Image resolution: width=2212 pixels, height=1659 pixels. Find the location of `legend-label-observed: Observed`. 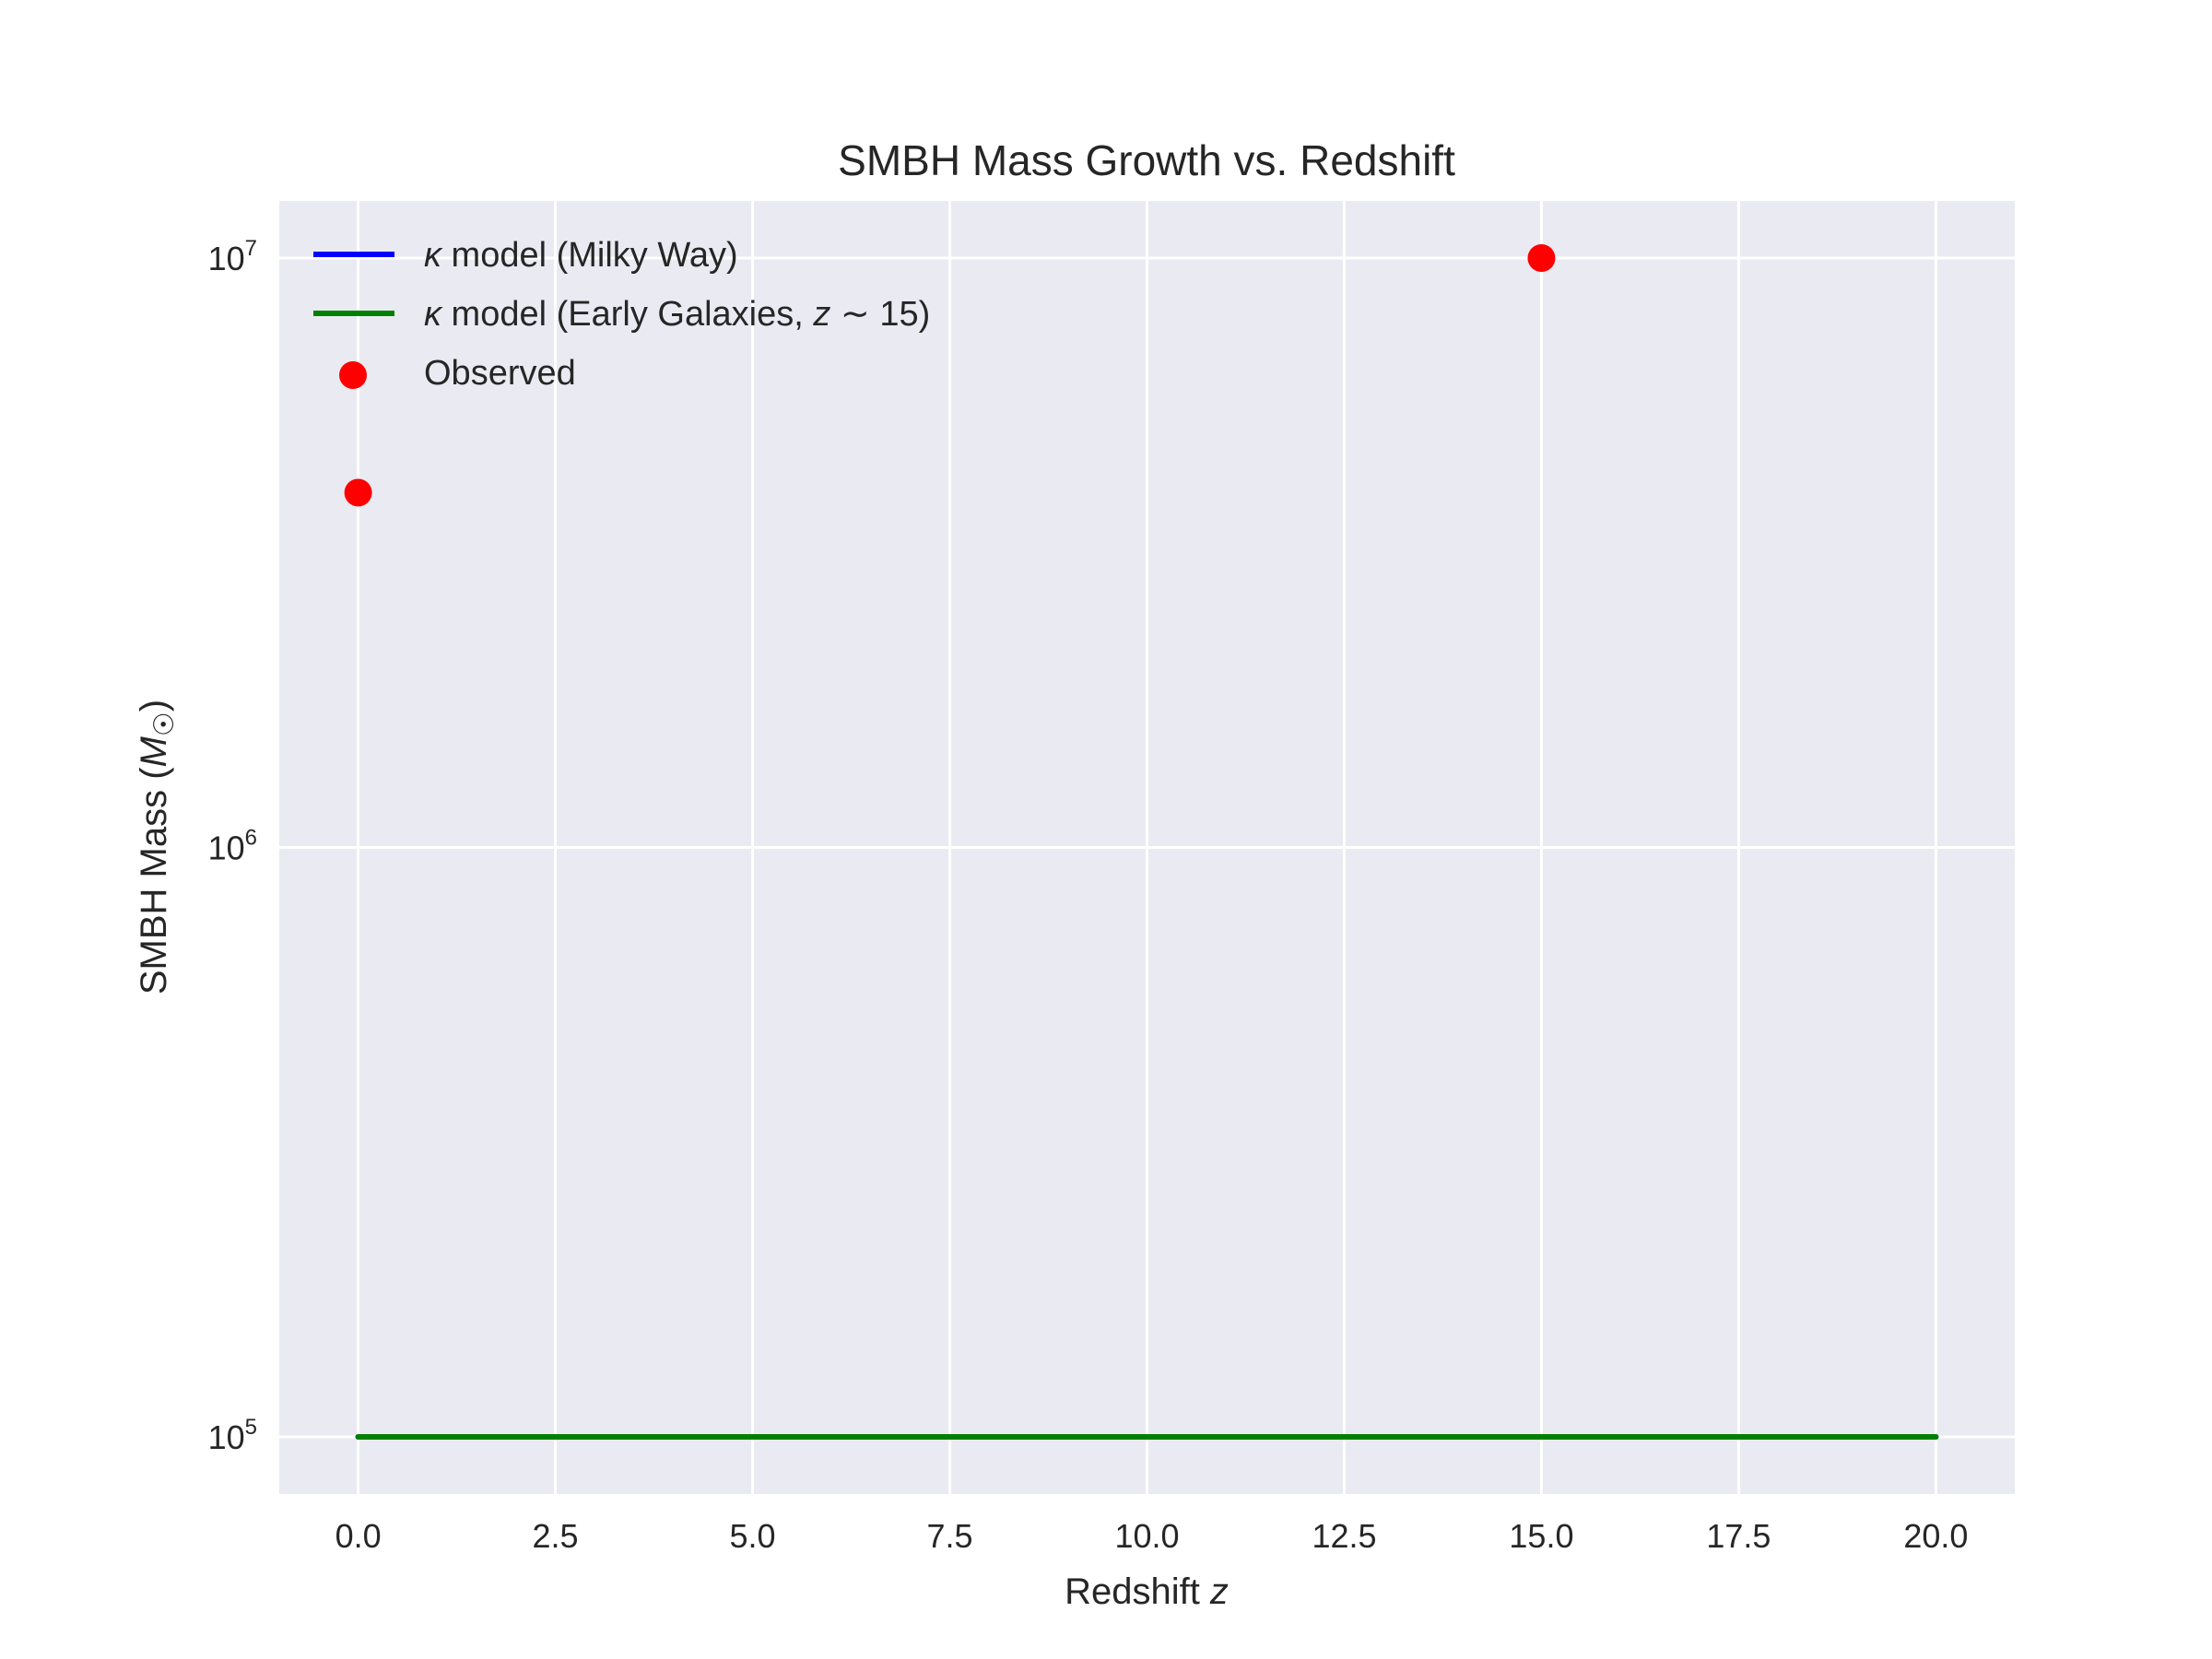

legend-label-observed: Observed is located at coordinates (500, 373).